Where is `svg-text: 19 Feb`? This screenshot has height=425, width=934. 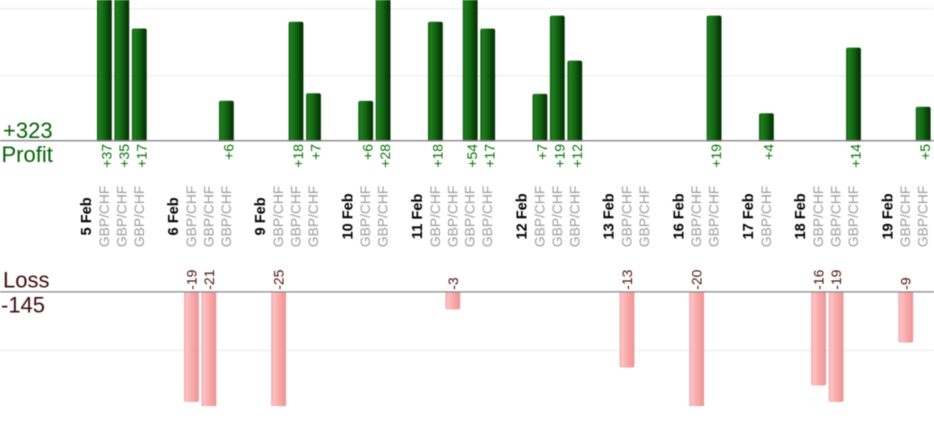
svg-text: 19 Feb is located at coordinates (888, 216).